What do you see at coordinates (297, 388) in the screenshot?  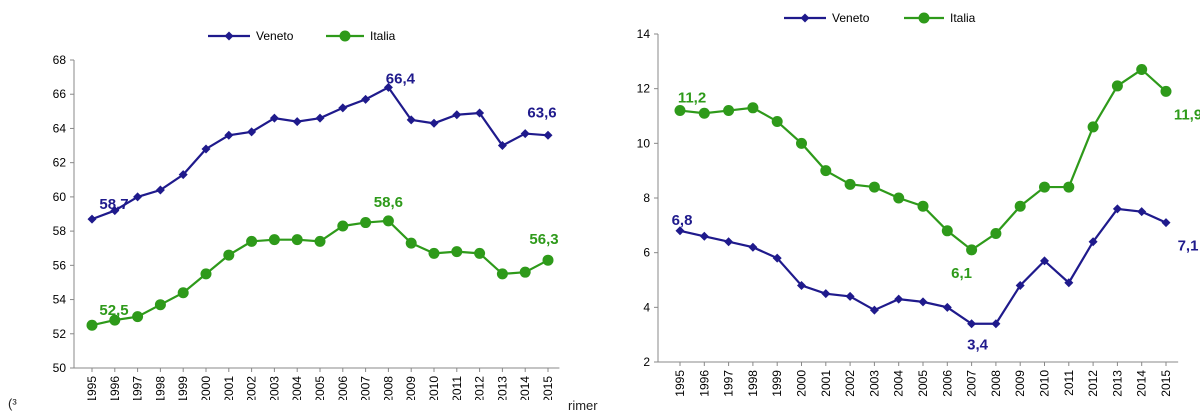 I see `x-tick-label: 2004` at bounding box center [297, 388].